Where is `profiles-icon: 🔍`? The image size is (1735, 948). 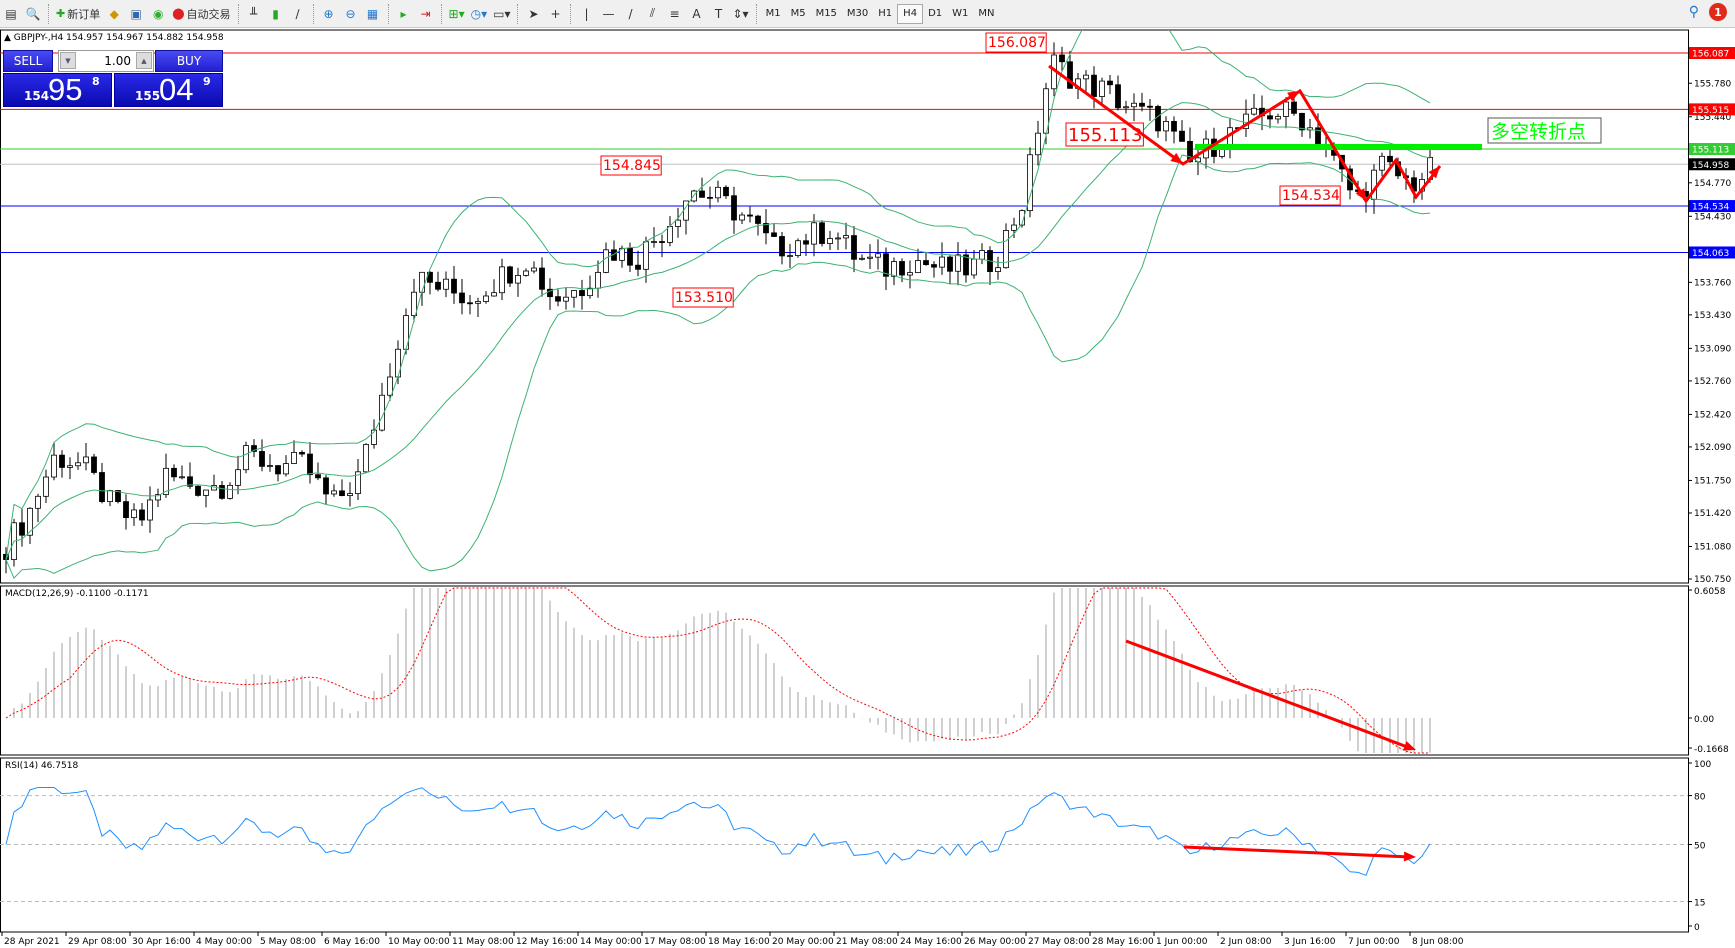 profiles-icon: 🔍 is located at coordinates (33, 13).